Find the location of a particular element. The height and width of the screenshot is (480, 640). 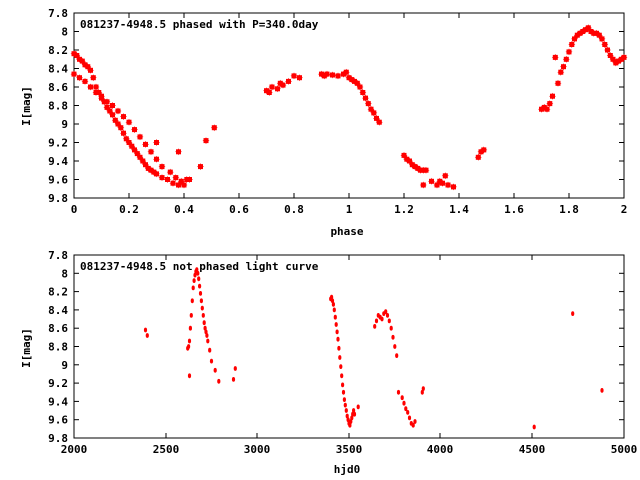

unphased-chart-title: 081237-4948.5 not phased light curve is located at coordinates (199, 266).